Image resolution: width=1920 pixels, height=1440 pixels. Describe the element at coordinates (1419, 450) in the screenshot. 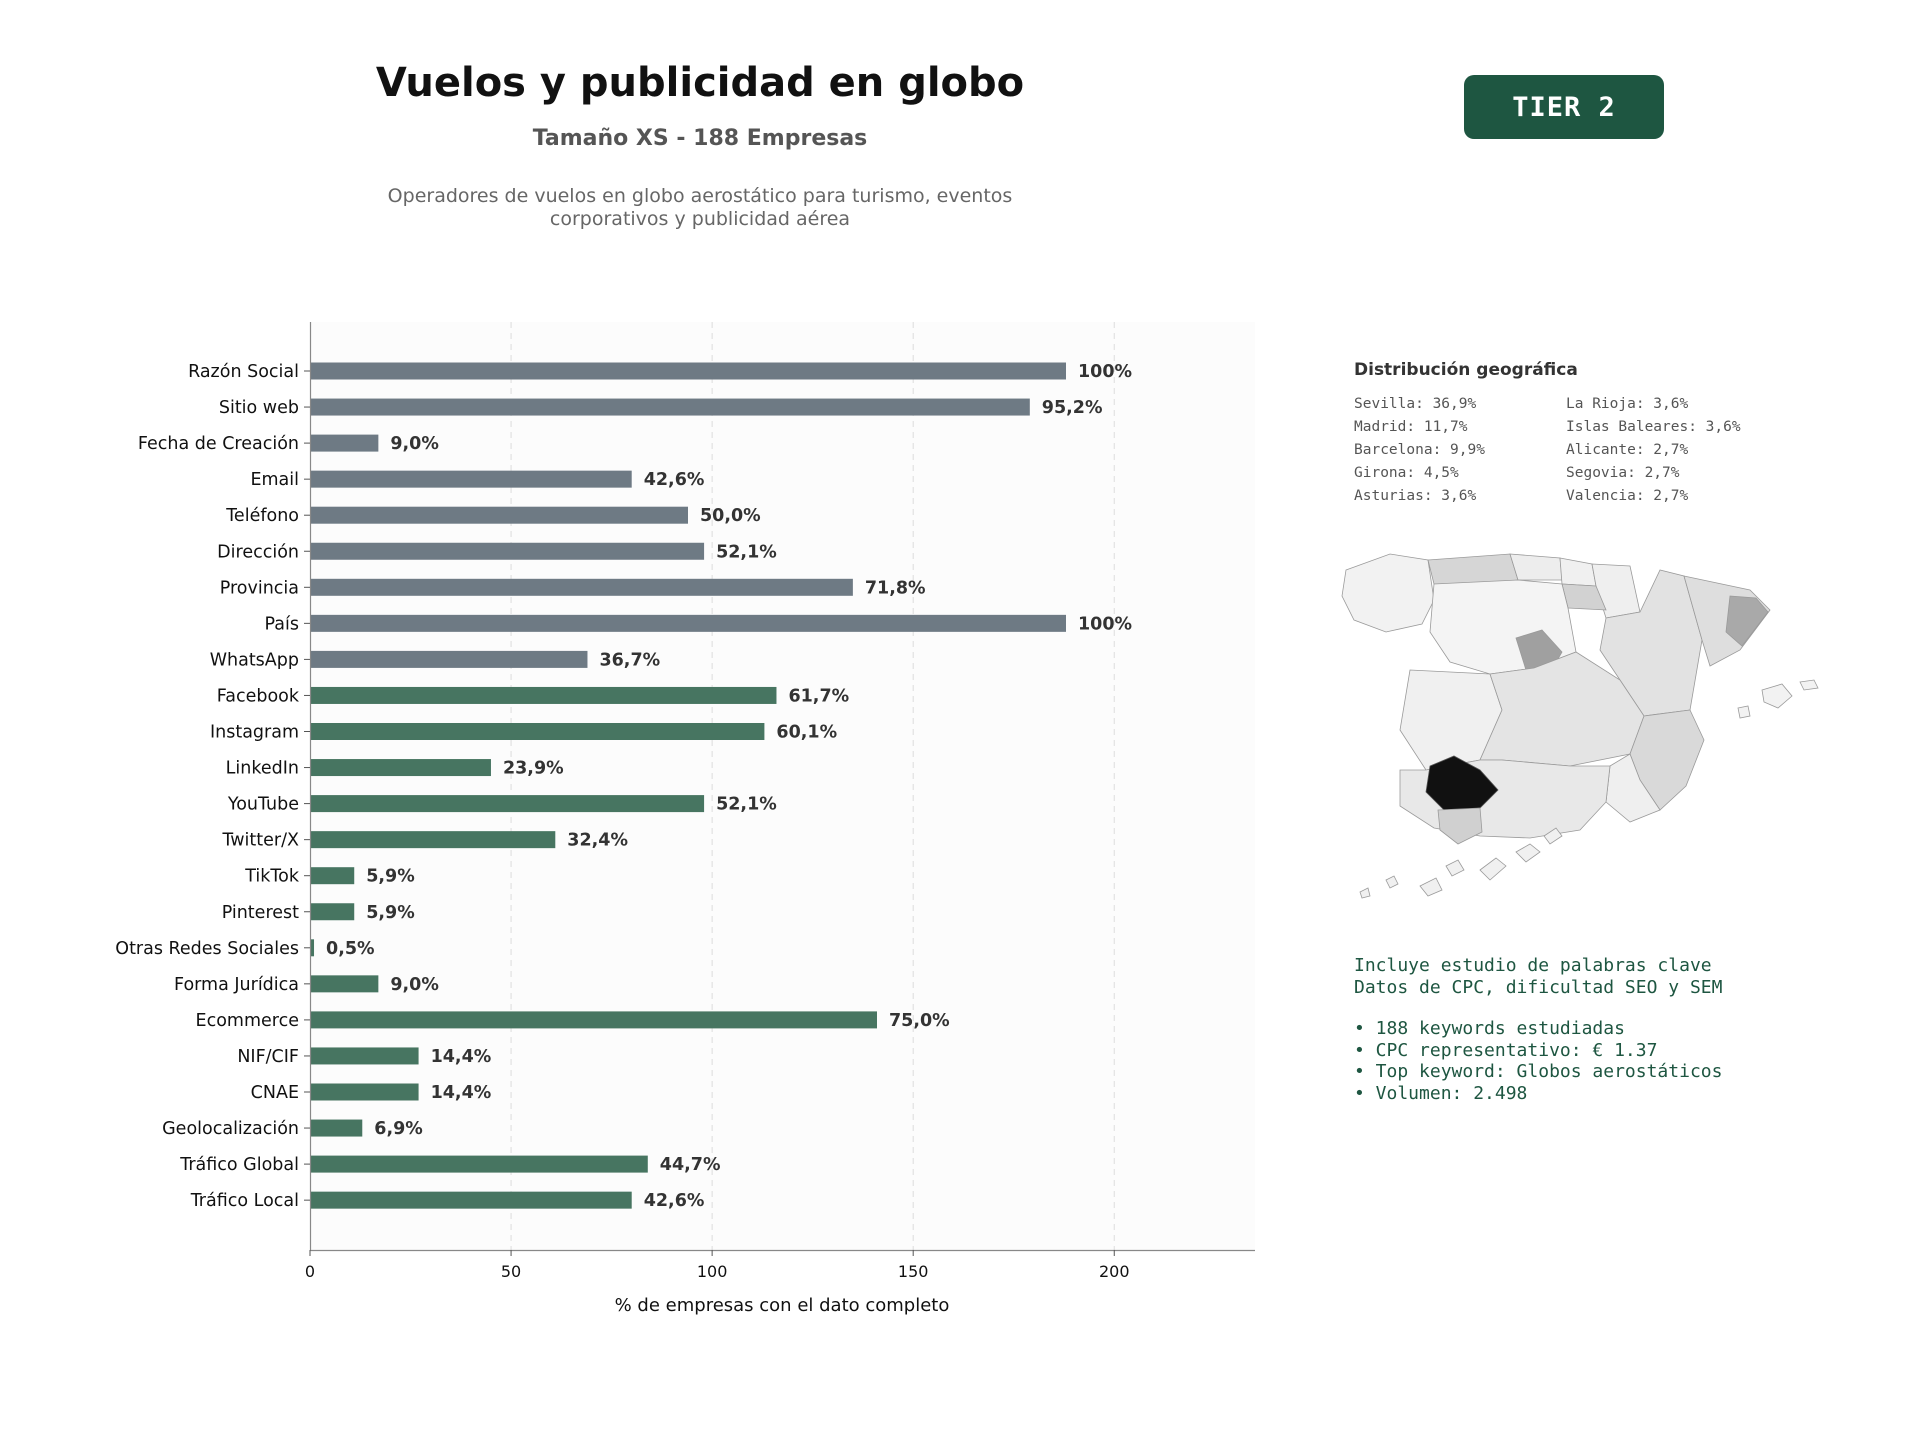

I see `geo-item: Barcelona: 9,9%` at that location.